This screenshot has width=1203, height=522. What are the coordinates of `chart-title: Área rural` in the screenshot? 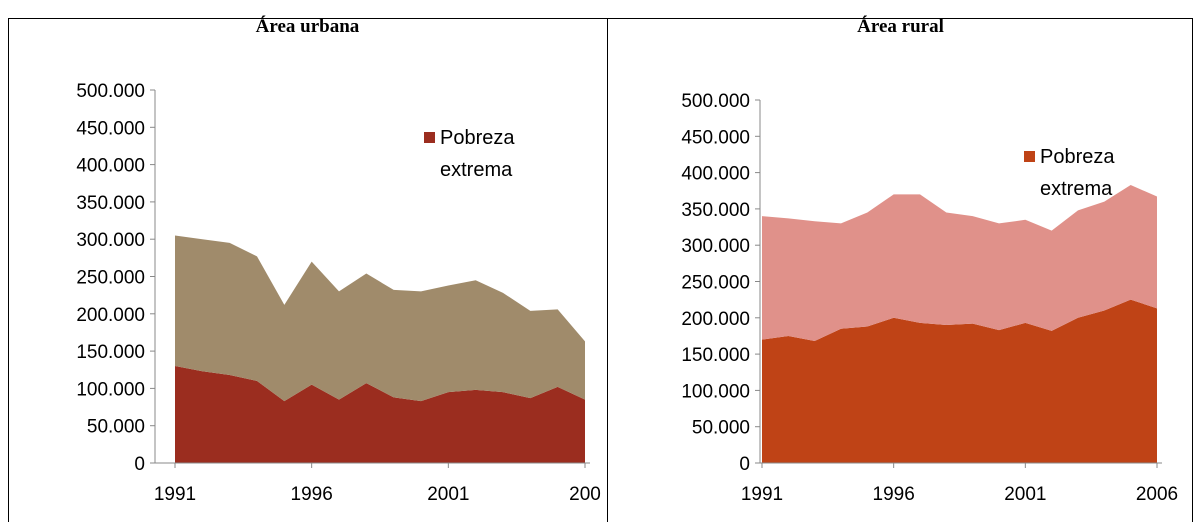 It's located at (900, 26).